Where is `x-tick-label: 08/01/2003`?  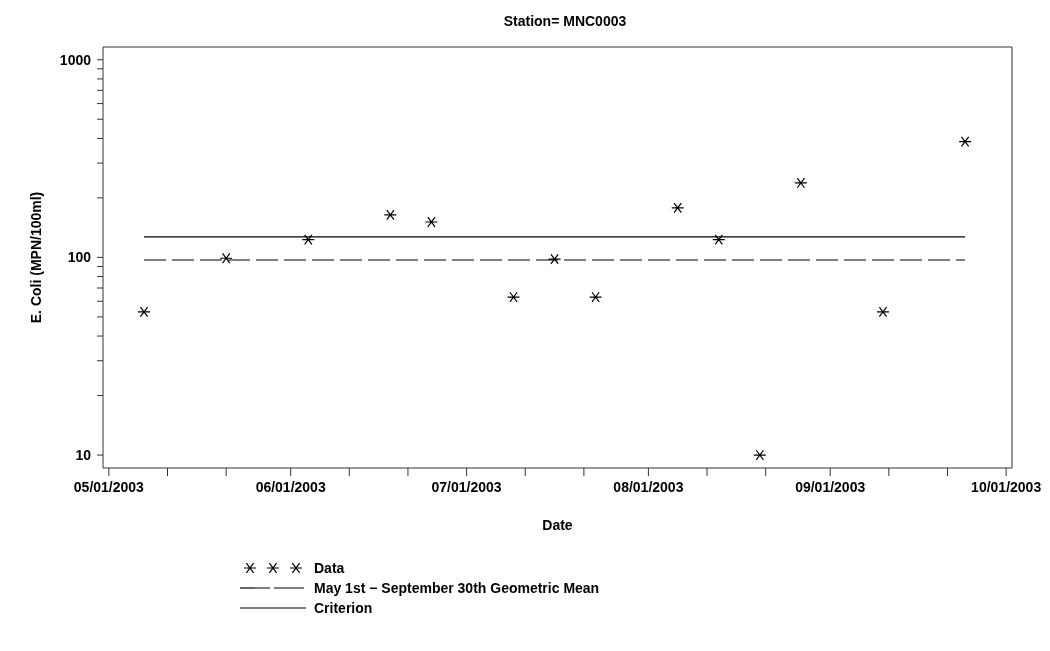 x-tick-label: 08/01/2003 is located at coordinates (648, 487).